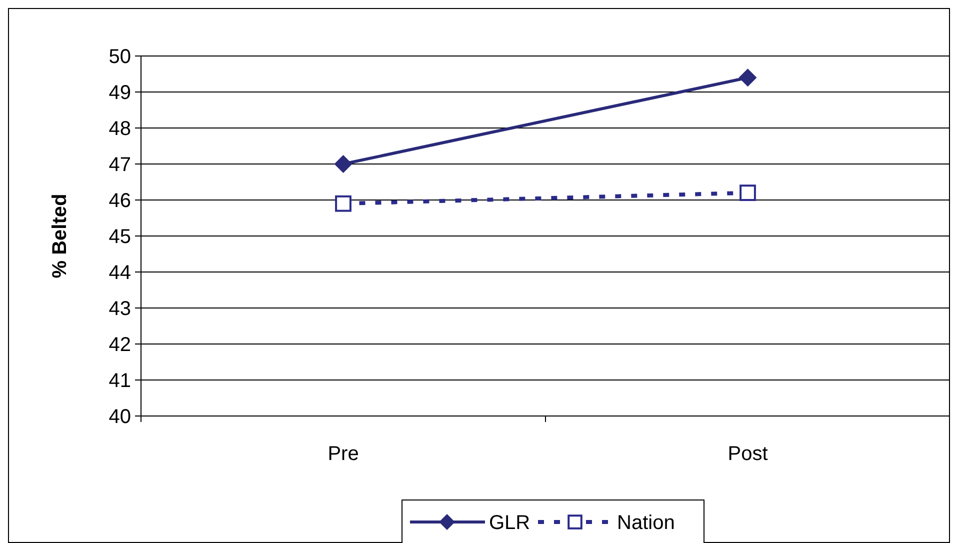  What do you see at coordinates (119, 93) in the screenshot?
I see `y-tick-label: 49` at bounding box center [119, 93].